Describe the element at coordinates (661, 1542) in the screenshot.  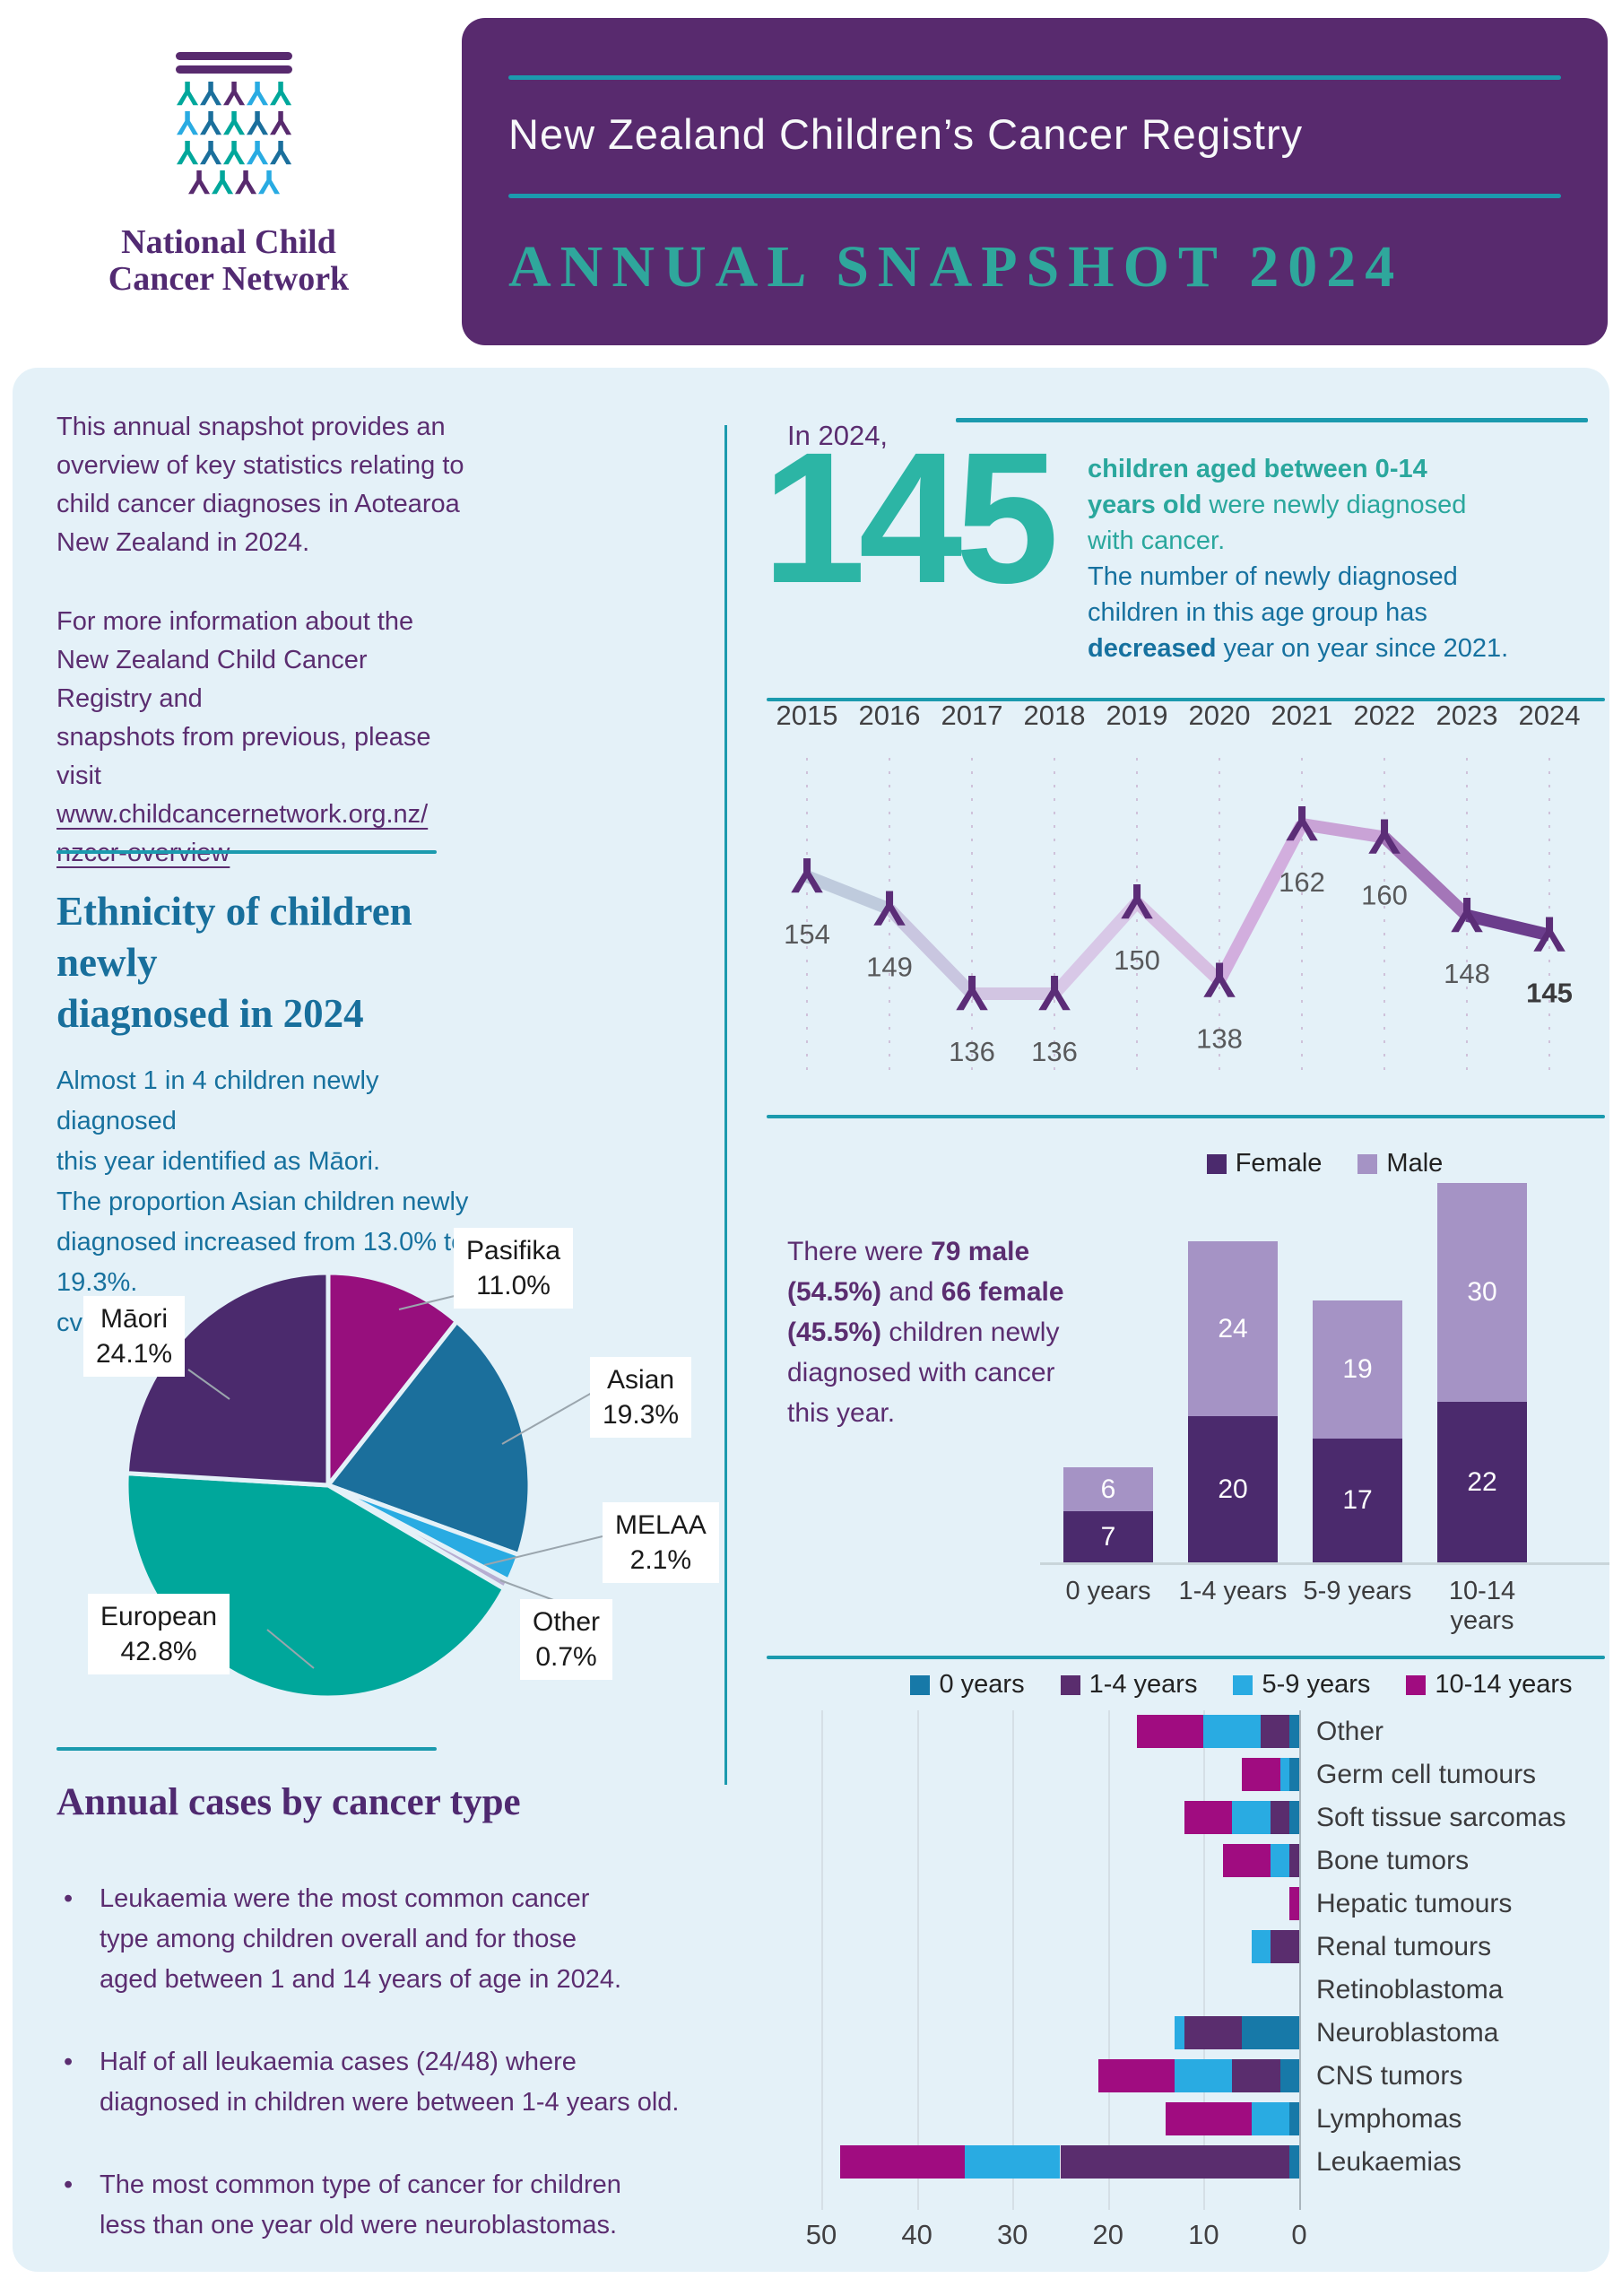
I see `pie-label: MELAA 2.1%` at that location.